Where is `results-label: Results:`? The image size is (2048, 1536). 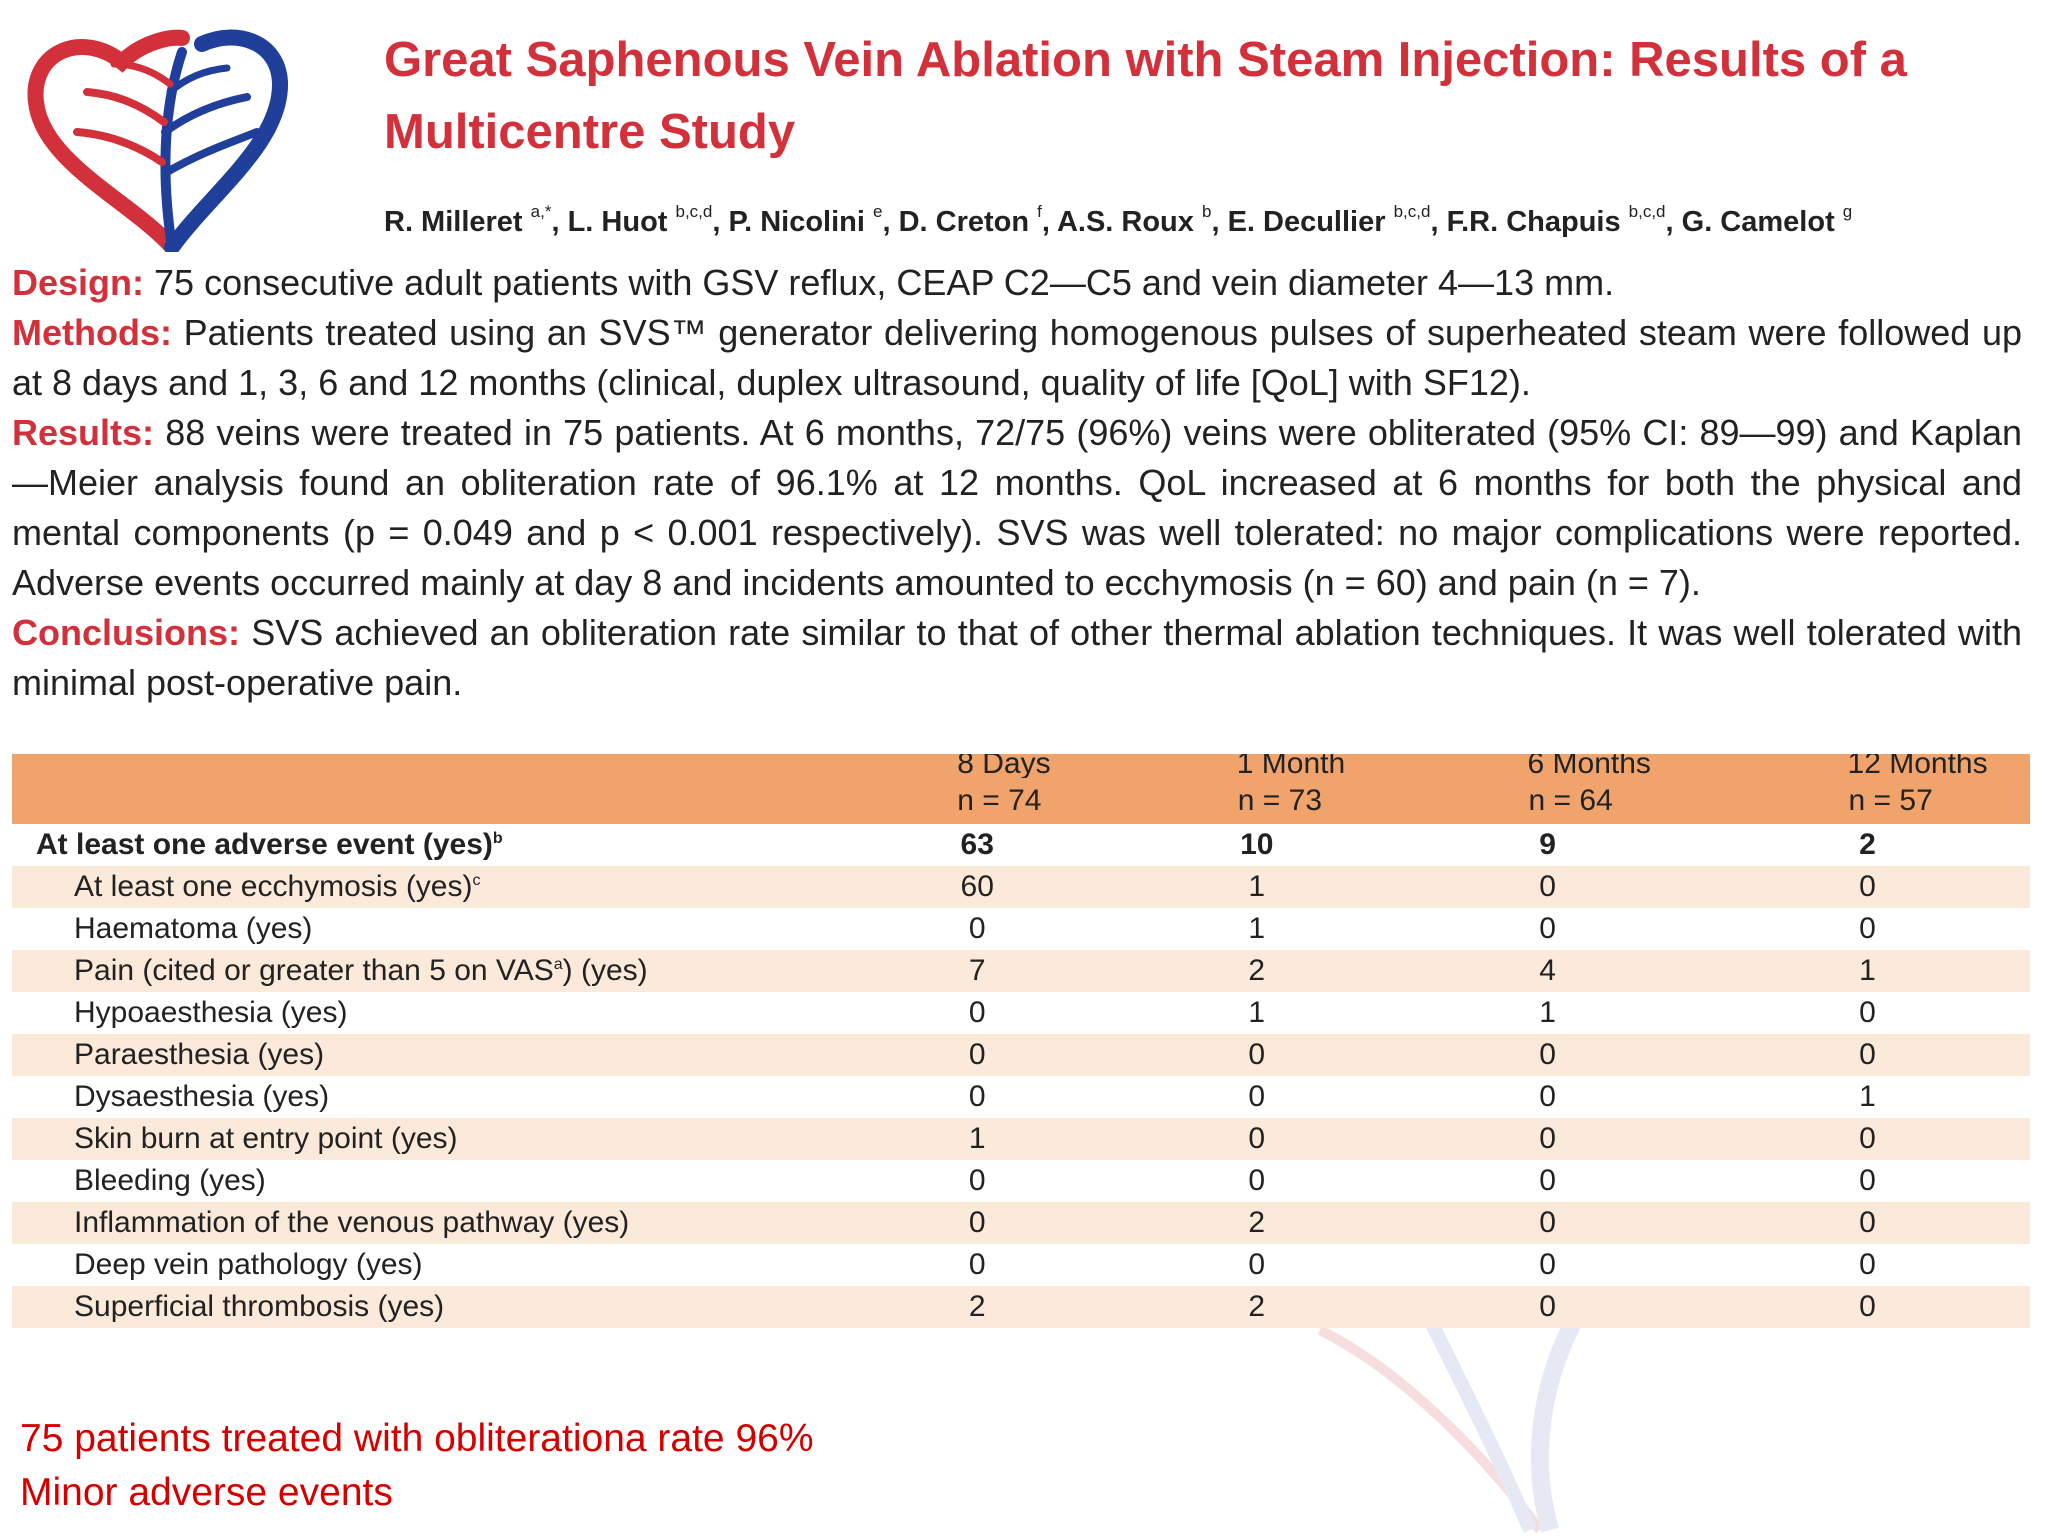
results-label: Results: is located at coordinates (83, 432).